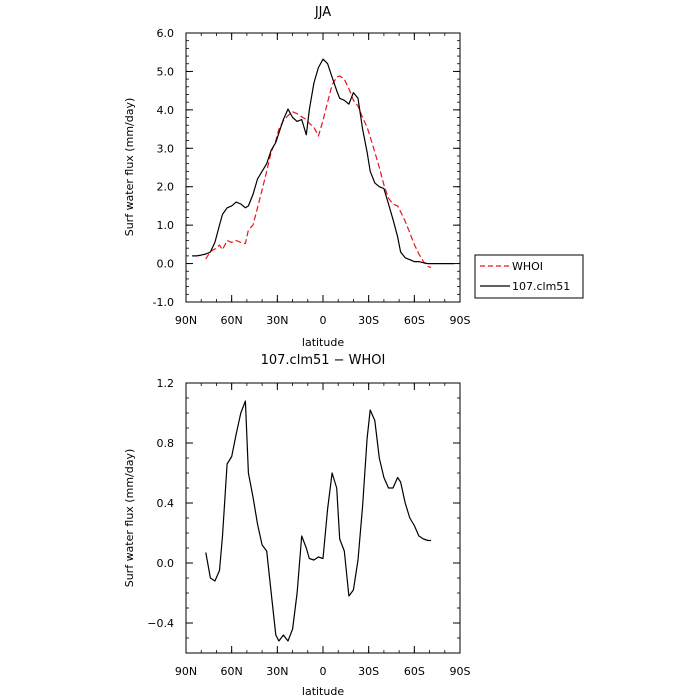 Image resolution: width=700 pixels, height=700 pixels. Describe the element at coordinates (527, 266) in the screenshot. I see `legend-label-whoi: WHOI` at that location.